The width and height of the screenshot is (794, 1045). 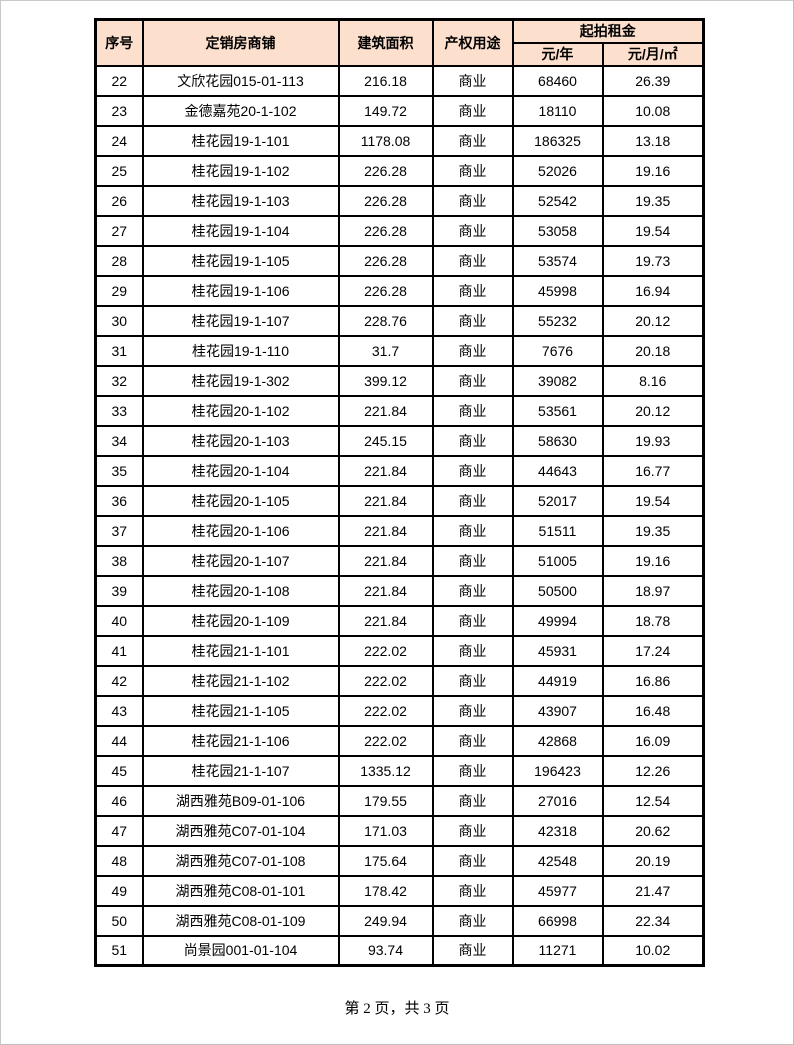 I want to click on cell-shop-name: 桂花园19-1-104, so click(x=240, y=230).